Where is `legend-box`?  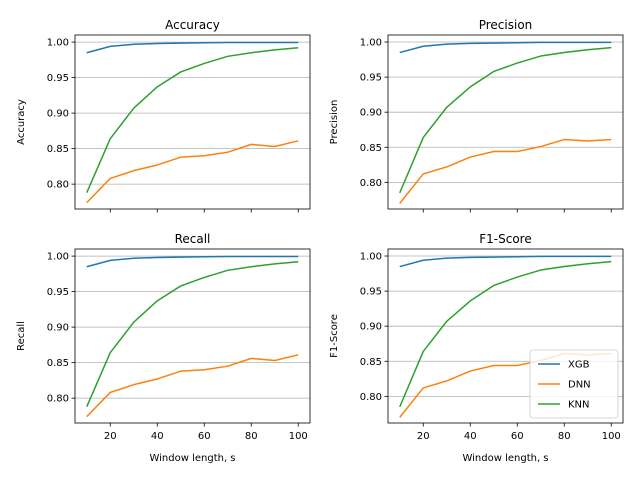
legend-box is located at coordinates (574, 384).